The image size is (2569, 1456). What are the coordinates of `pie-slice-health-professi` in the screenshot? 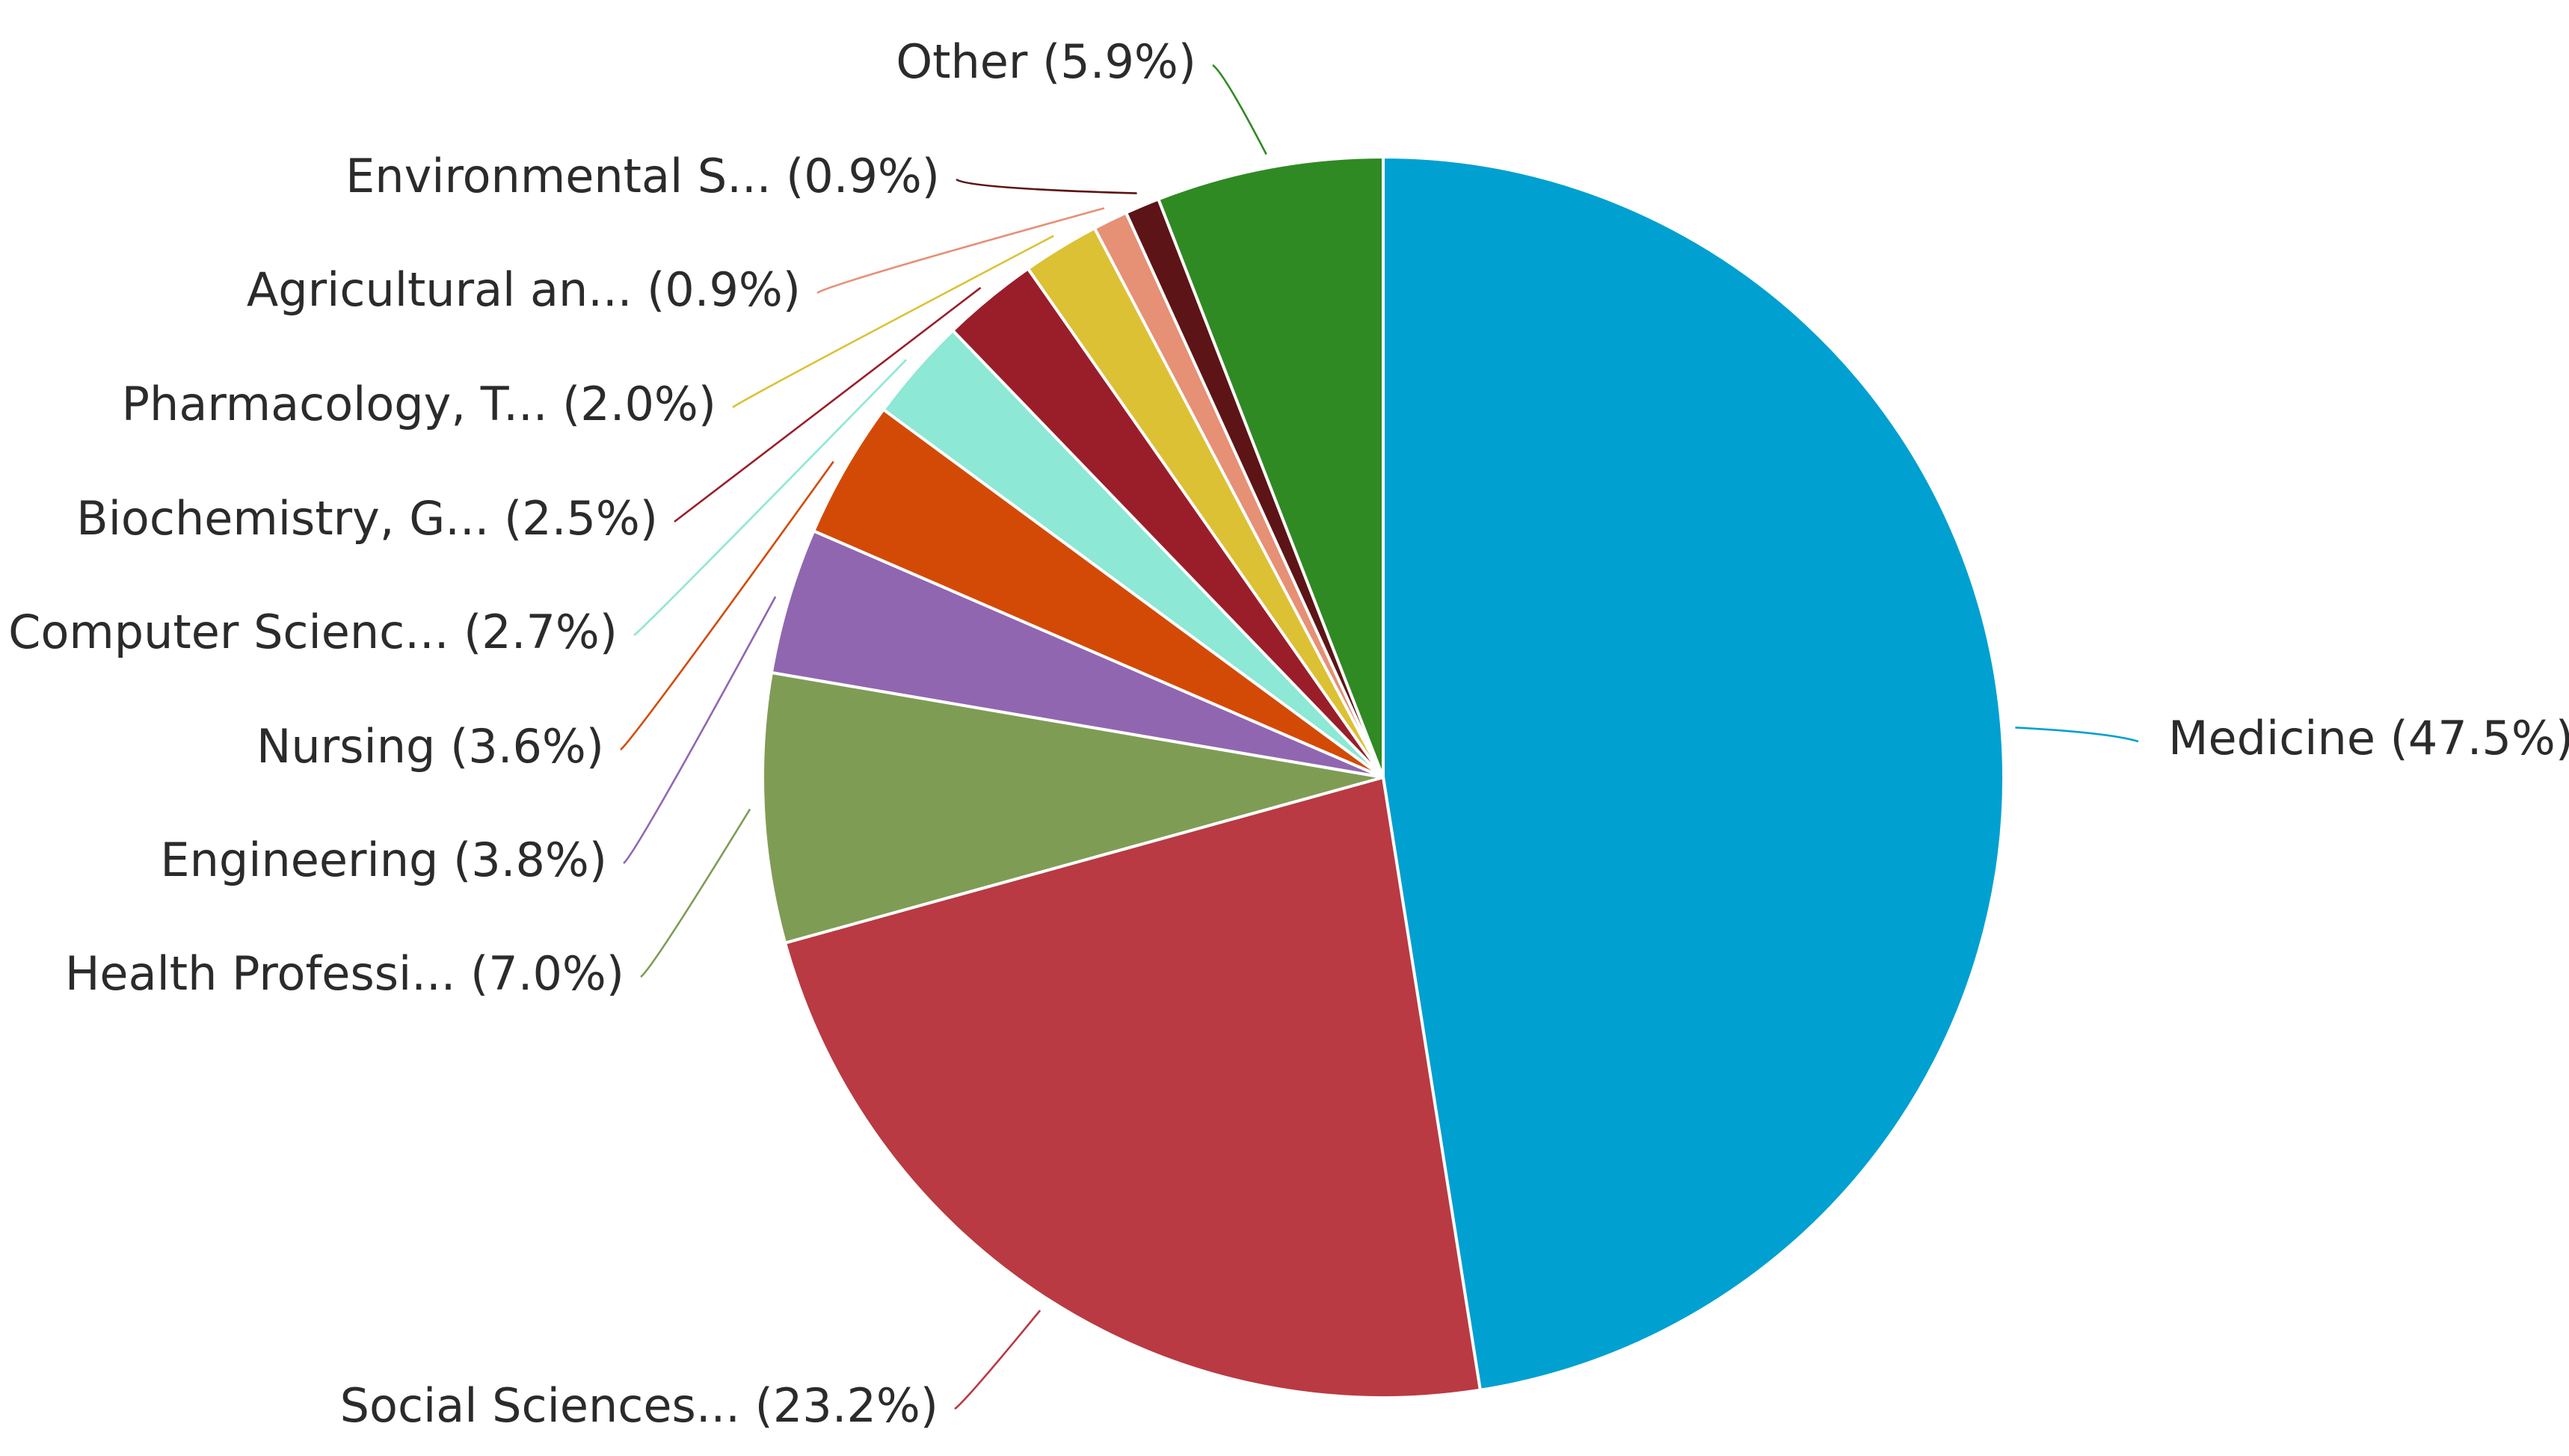 It's located at (1073, 807).